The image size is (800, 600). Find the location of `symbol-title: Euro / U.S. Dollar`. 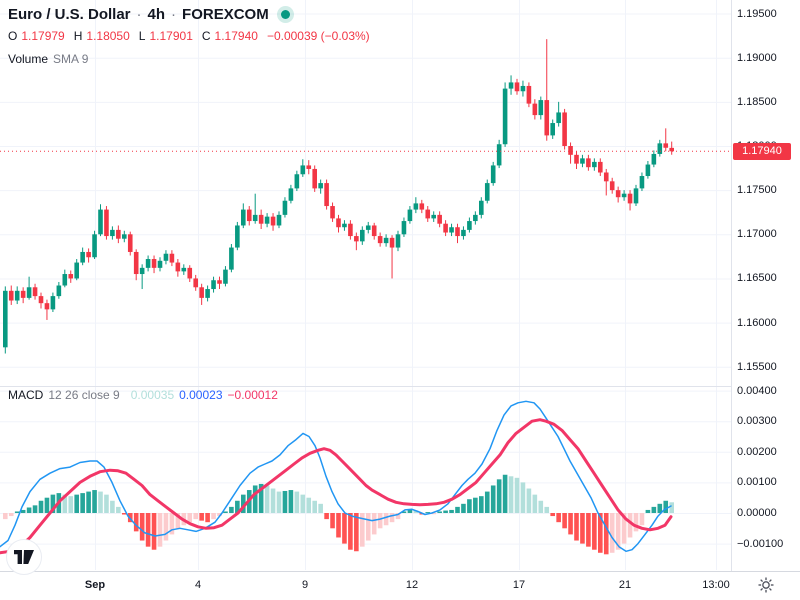

symbol-title: Euro / U.S. Dollar is located at coordinates (69, 14).